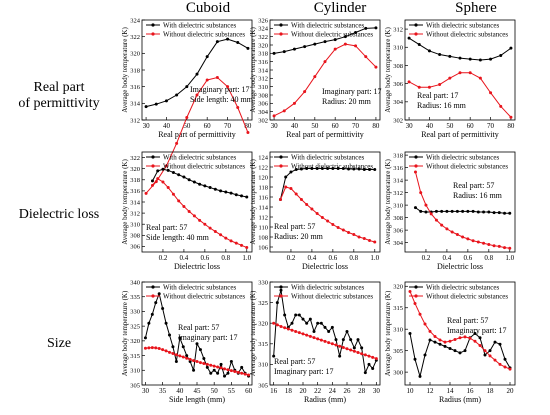  I want to click on sphere-loss-xtick-label-4: 1.0, so click(509, 258).